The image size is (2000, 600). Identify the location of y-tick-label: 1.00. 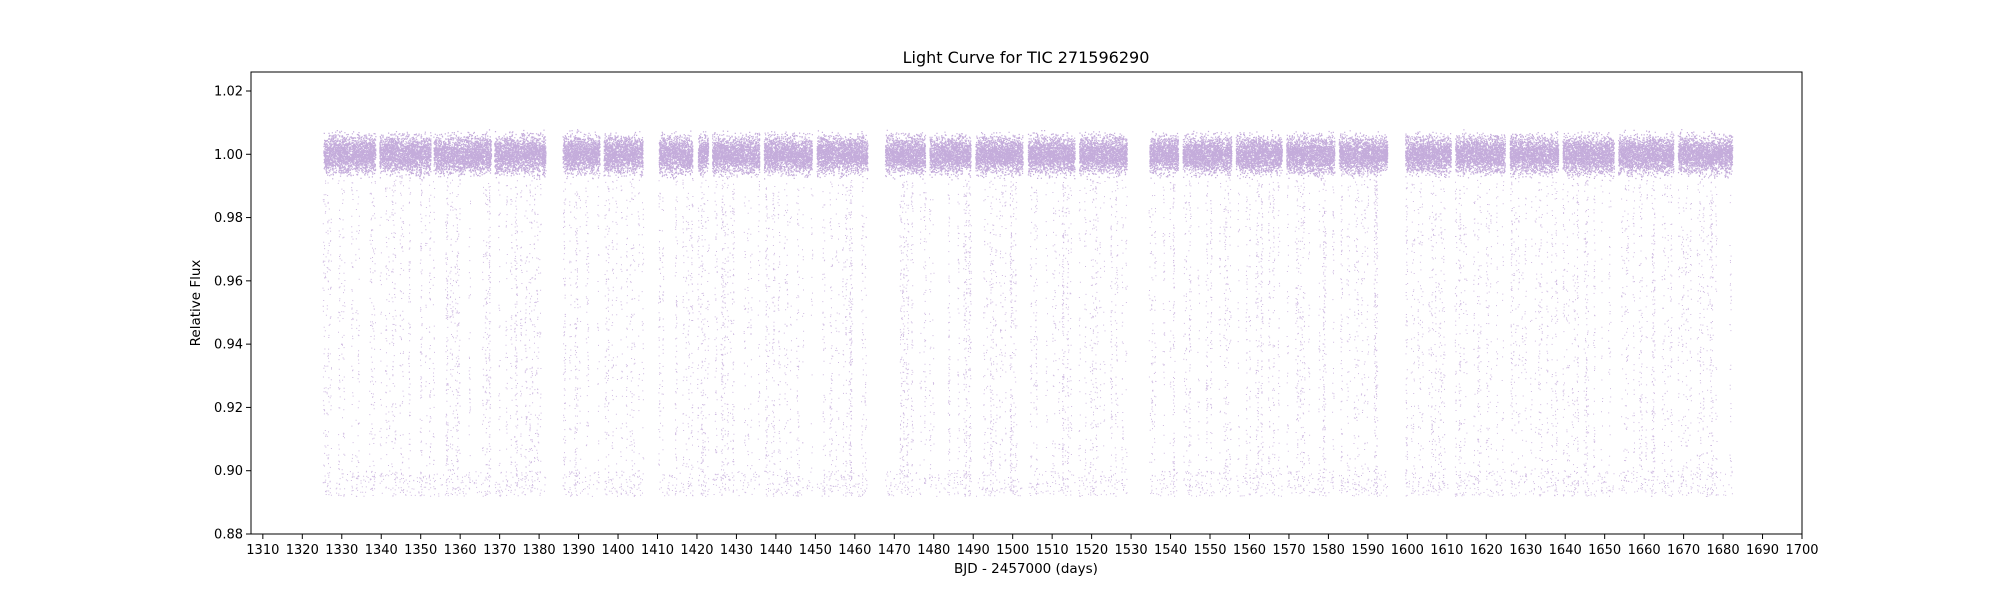
(228, 155).